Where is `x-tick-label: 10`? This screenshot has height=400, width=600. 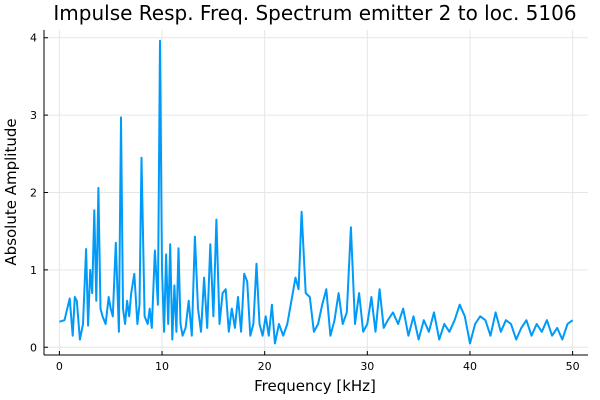
x-tick-label: 10 is located at coordinates (162, 366).